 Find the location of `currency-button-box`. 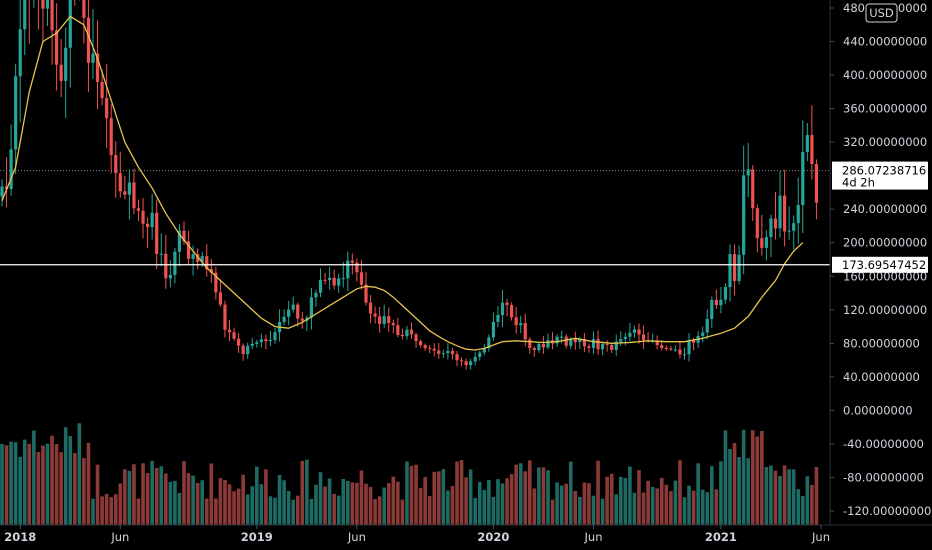

currency-button-box is located at coordinates (881, 13).